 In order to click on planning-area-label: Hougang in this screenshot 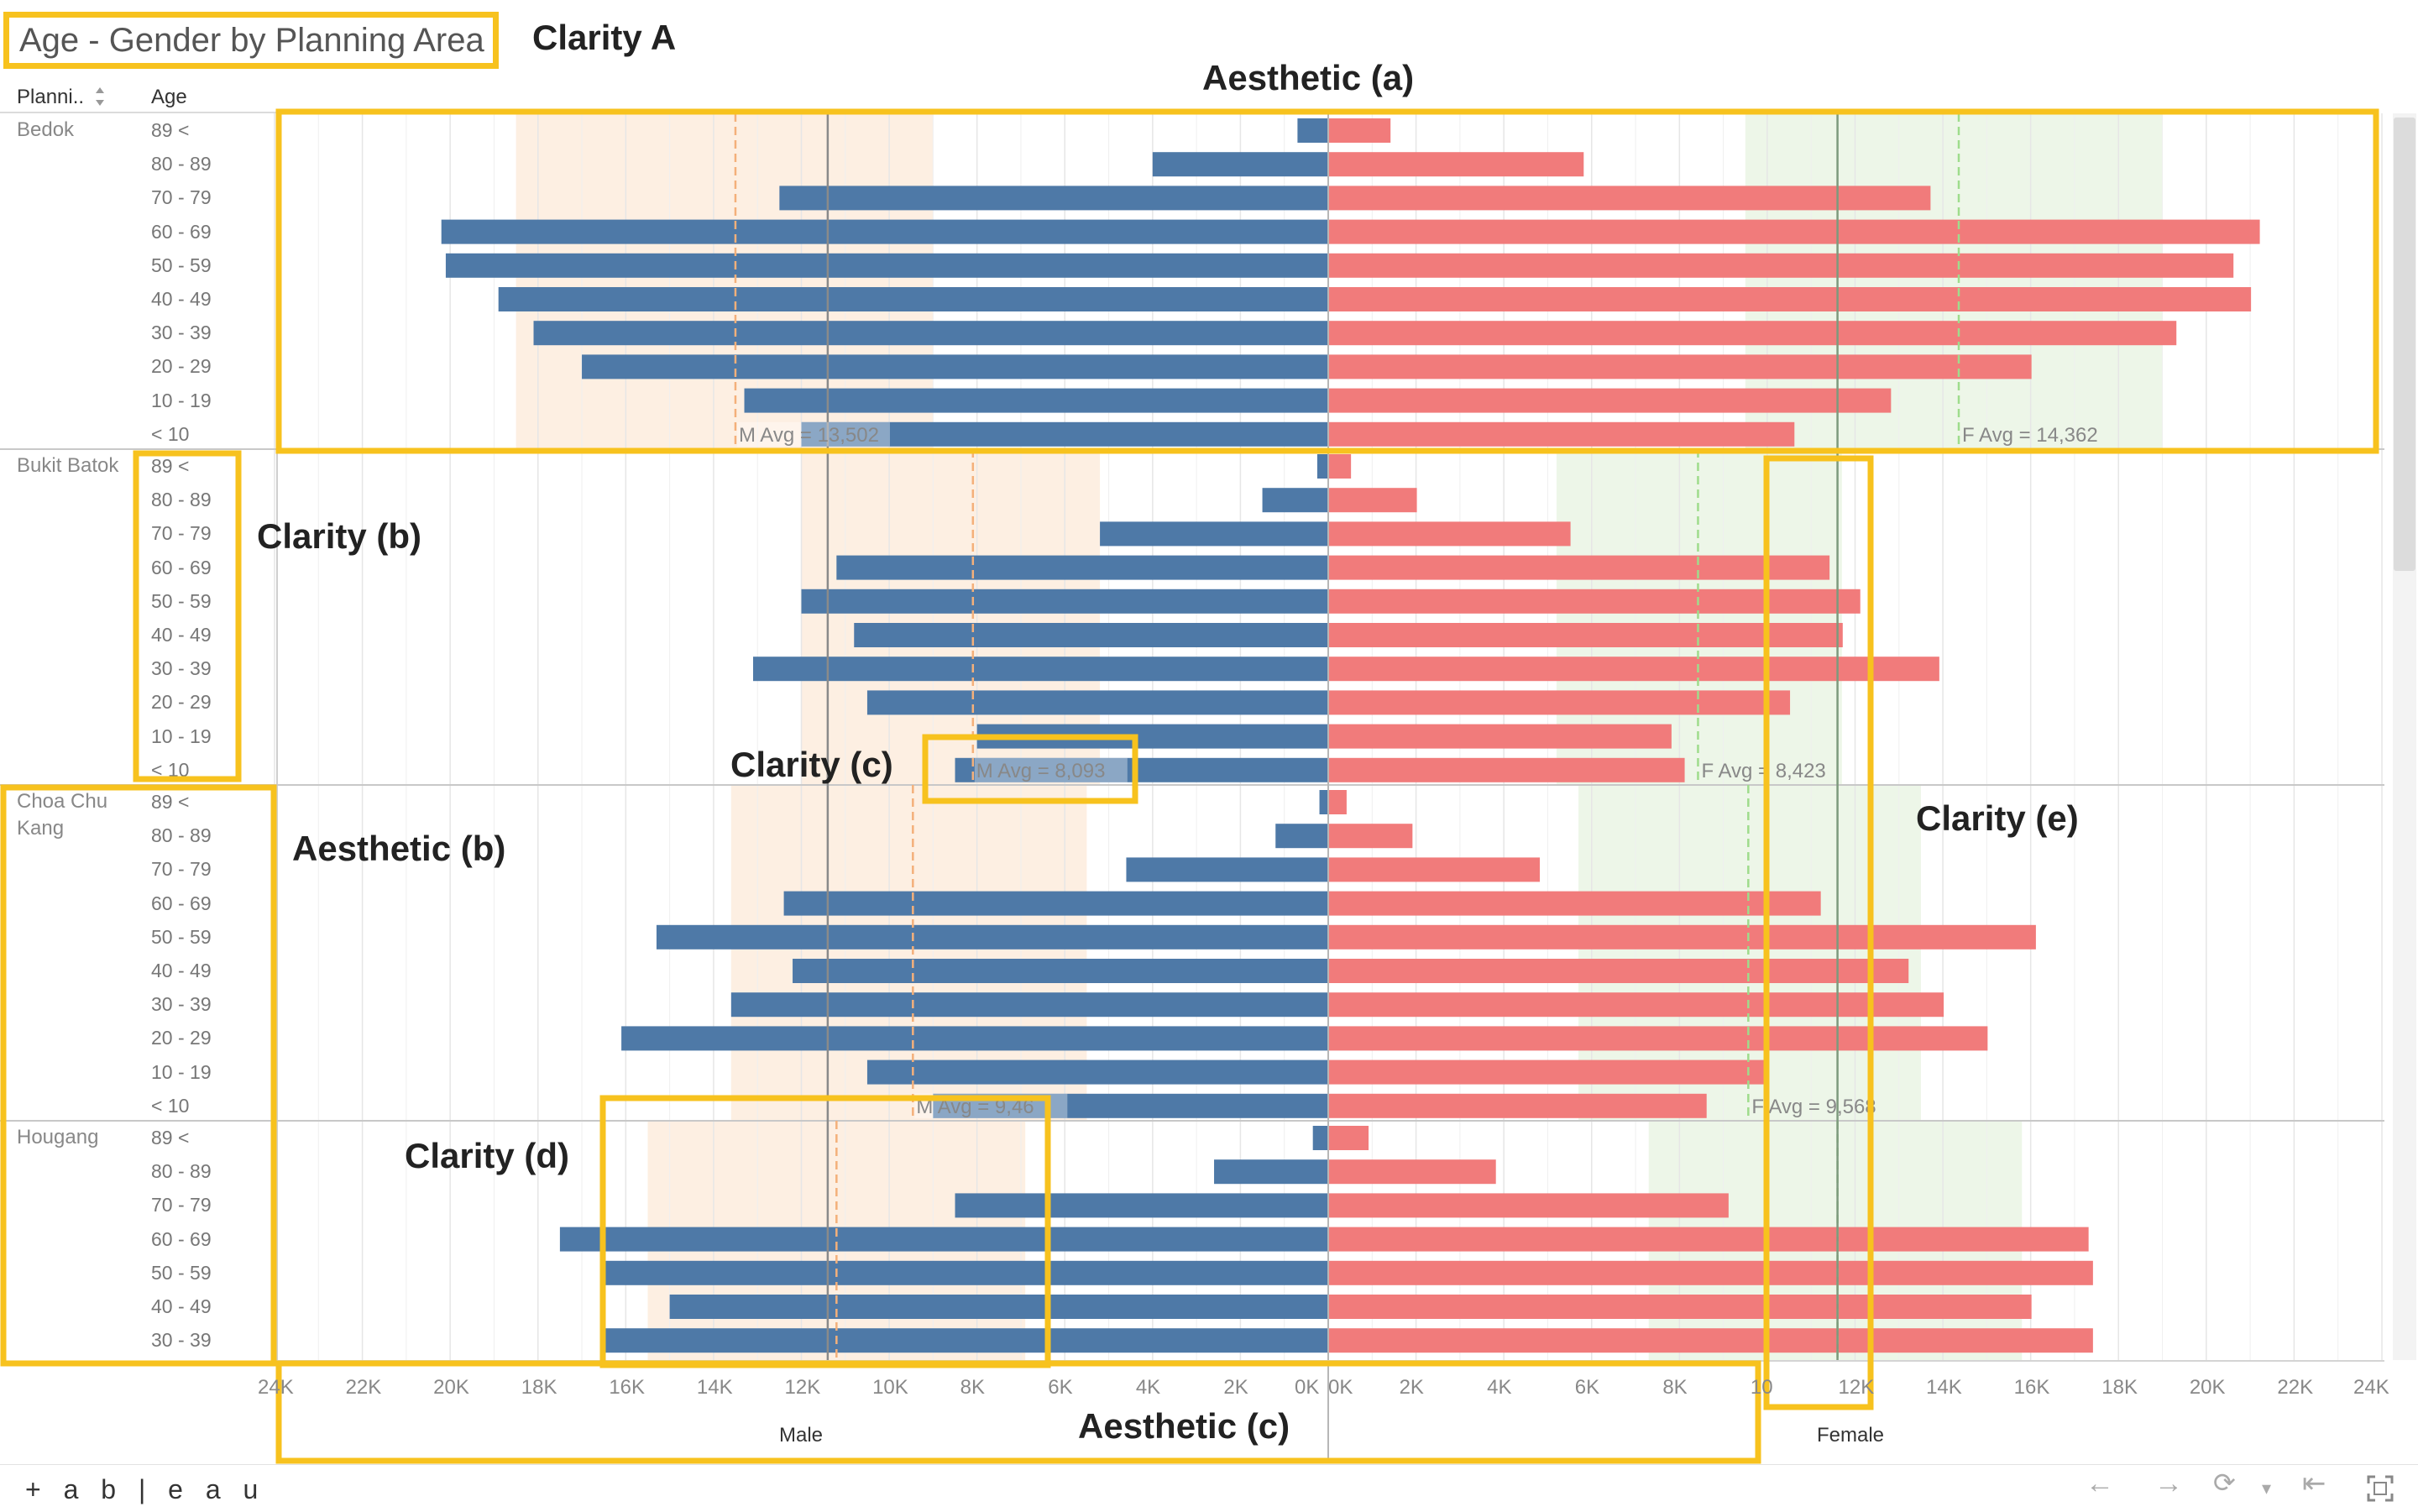, I will do `click(58, 1137)`.